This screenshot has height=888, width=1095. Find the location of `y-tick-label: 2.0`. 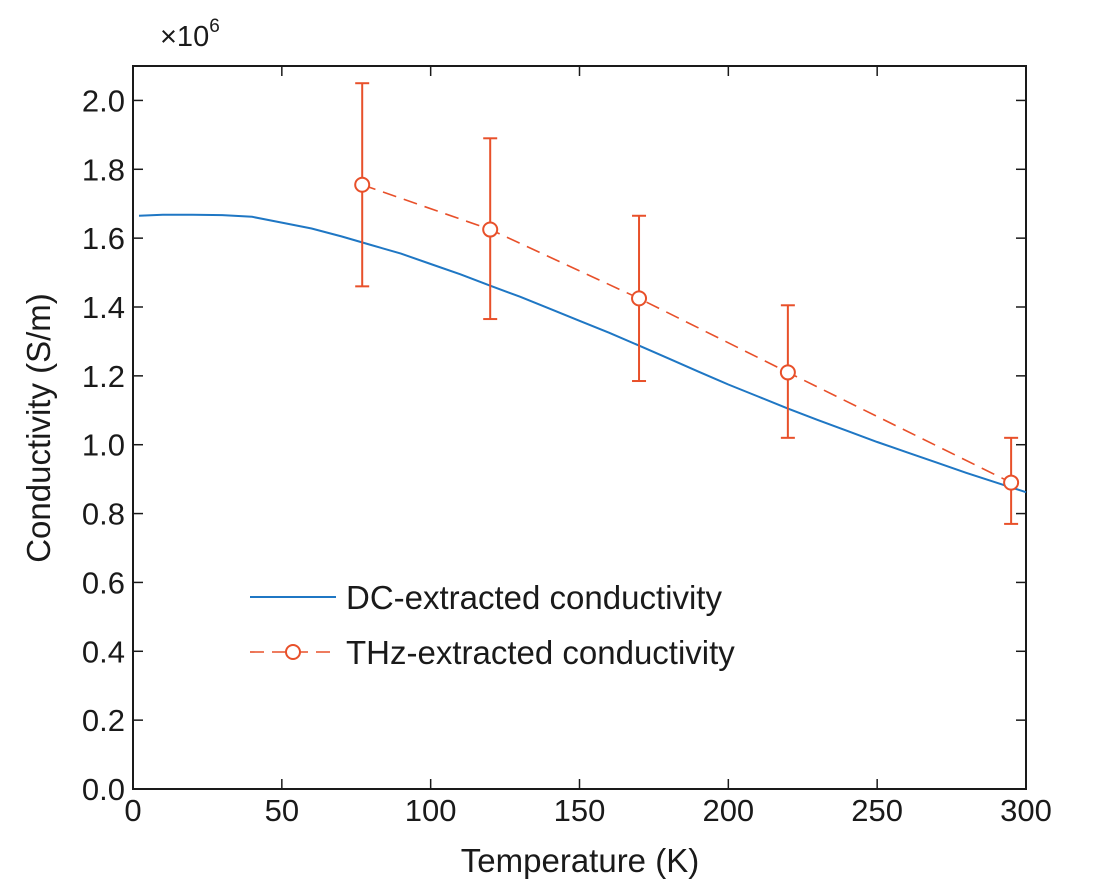

y-tick-label: 2.0 is located at coordinates (103, 100).